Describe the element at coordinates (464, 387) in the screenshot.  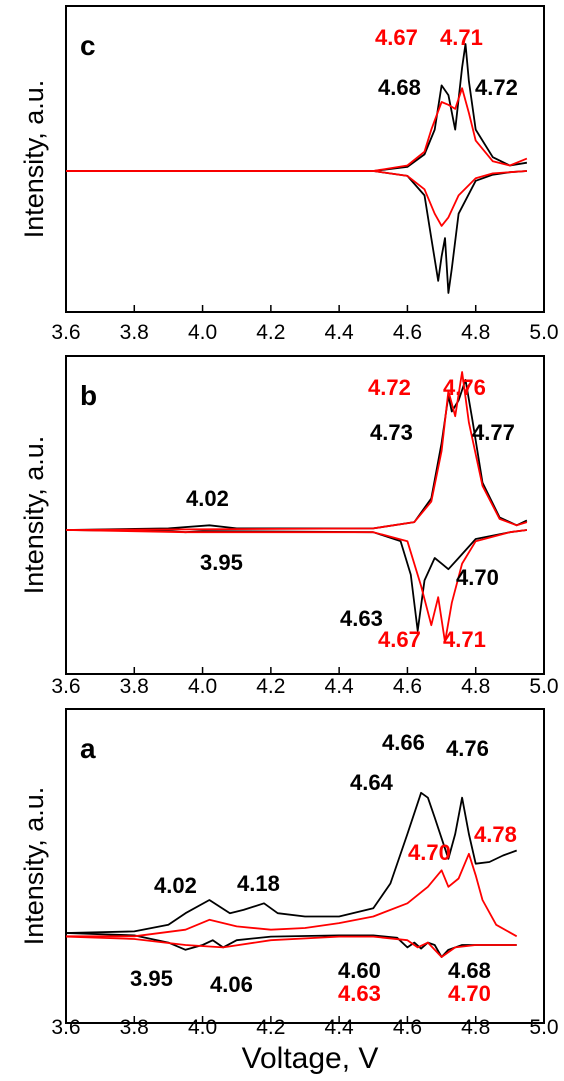
I see `annotation-b-4-76-red: 4.76` at that location.